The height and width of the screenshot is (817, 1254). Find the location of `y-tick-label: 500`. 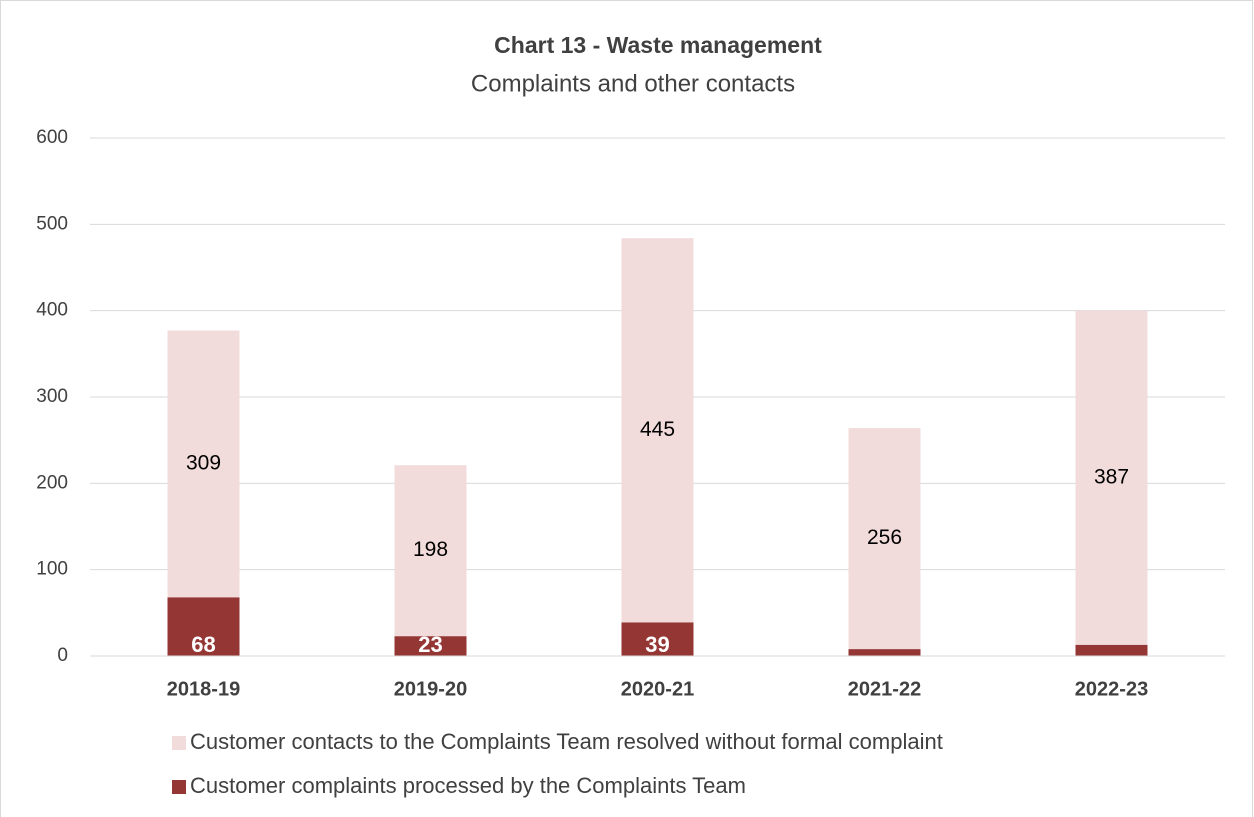

y-tick-label: 500 is located at coordinates (52, 223).